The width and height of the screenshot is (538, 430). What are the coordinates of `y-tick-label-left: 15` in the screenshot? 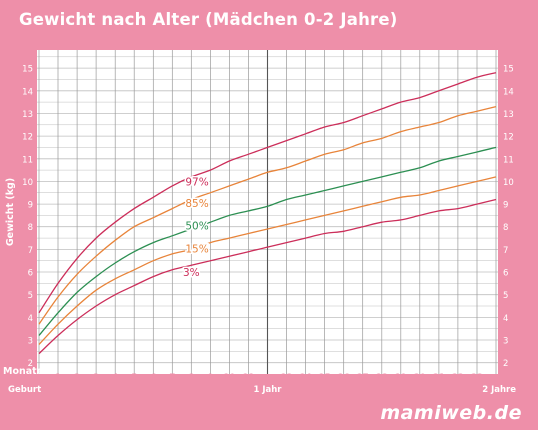 It's located at (27, 70).